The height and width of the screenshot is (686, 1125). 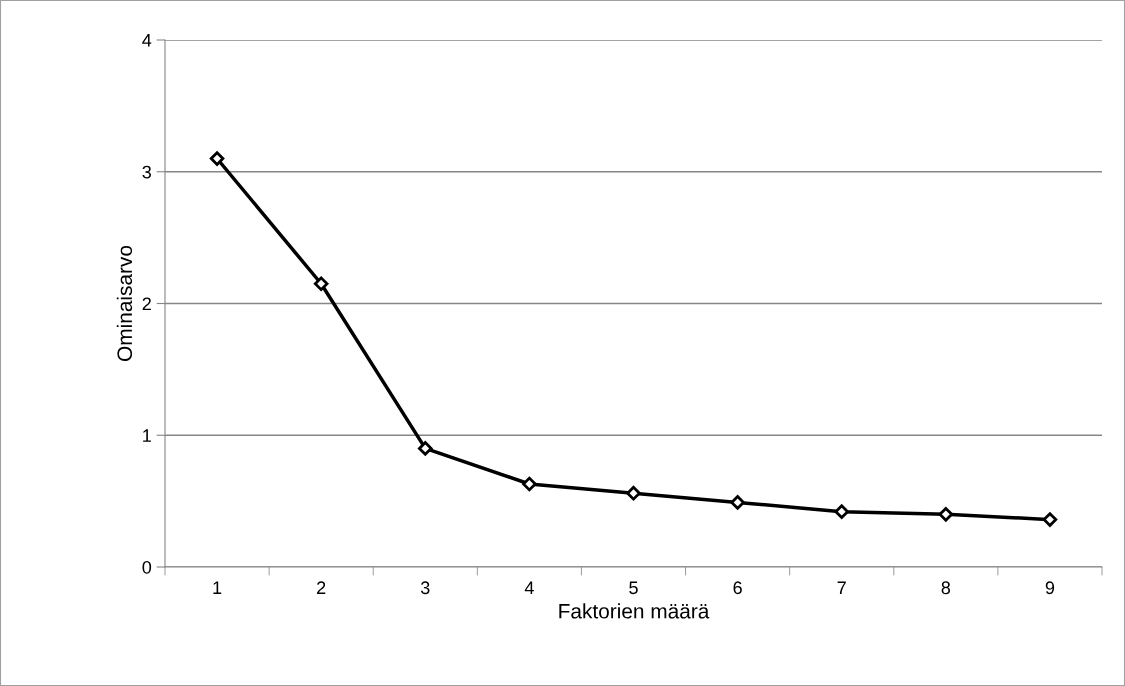 I want to click on x-tick-label: 8, so click(x=946, y=588).